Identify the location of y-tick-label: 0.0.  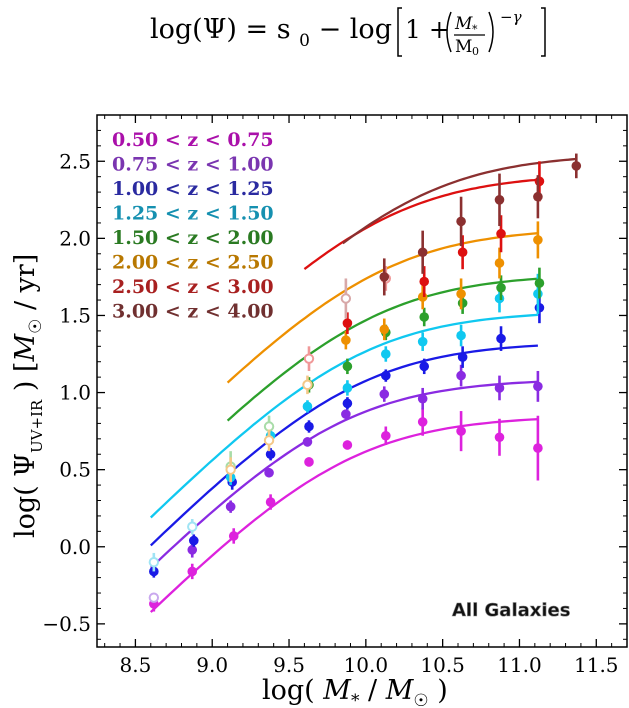
(75, 547).